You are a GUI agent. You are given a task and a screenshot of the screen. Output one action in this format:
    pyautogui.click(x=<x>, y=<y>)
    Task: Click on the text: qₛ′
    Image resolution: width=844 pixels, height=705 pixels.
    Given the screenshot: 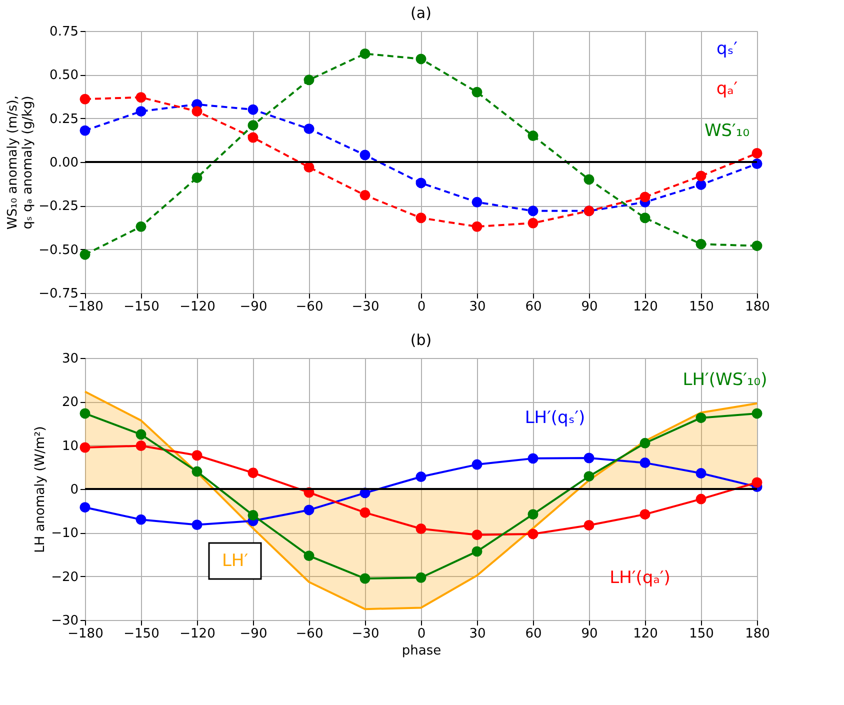 What is the action you would take?
    pyautogui.click(x=727, y=49)
    